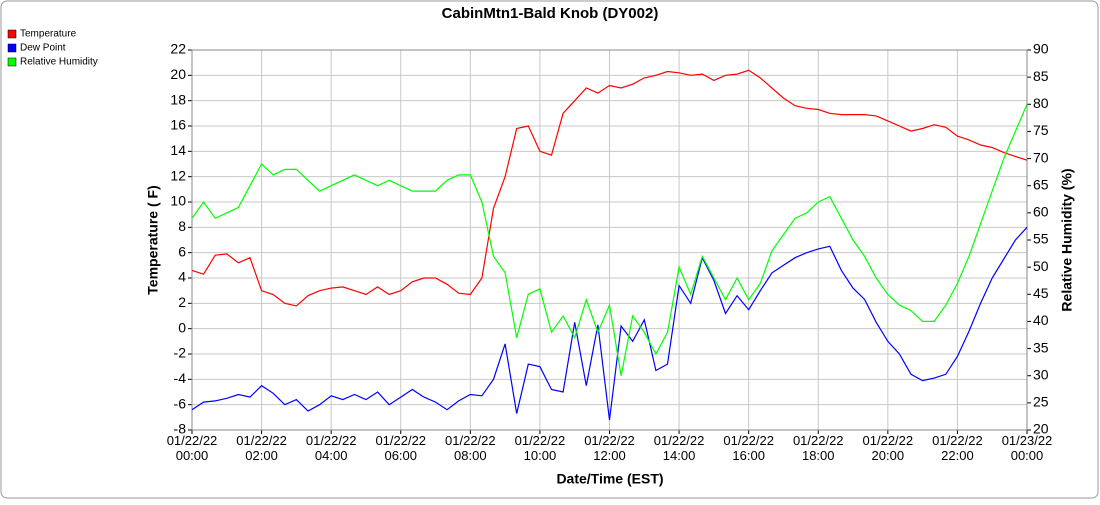  I want to click on x-tick-label: 01/22/22 22:00, so click(957, 448).